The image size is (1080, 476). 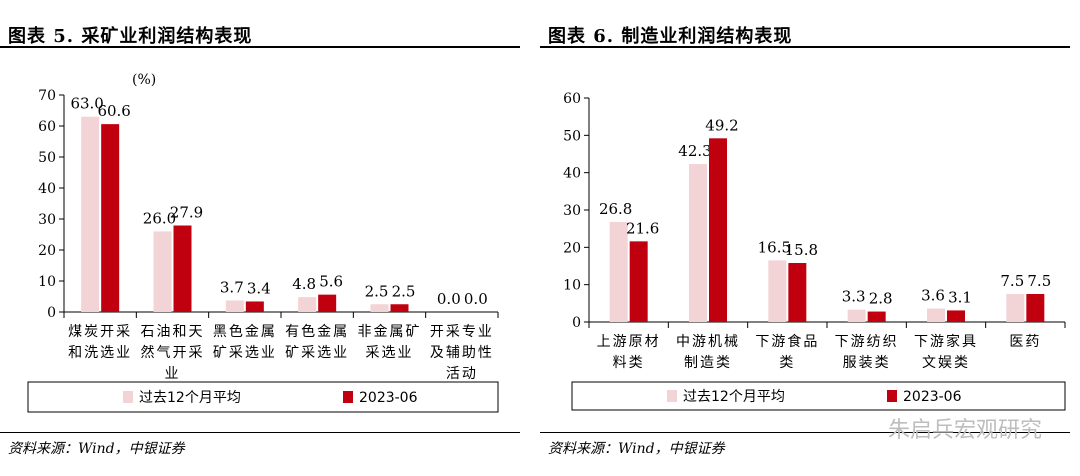 What do you see at coordinates (462, 353) in the screenshot?
I see `x-tick-label: 及辅助性` at bounding box center [462, 353].